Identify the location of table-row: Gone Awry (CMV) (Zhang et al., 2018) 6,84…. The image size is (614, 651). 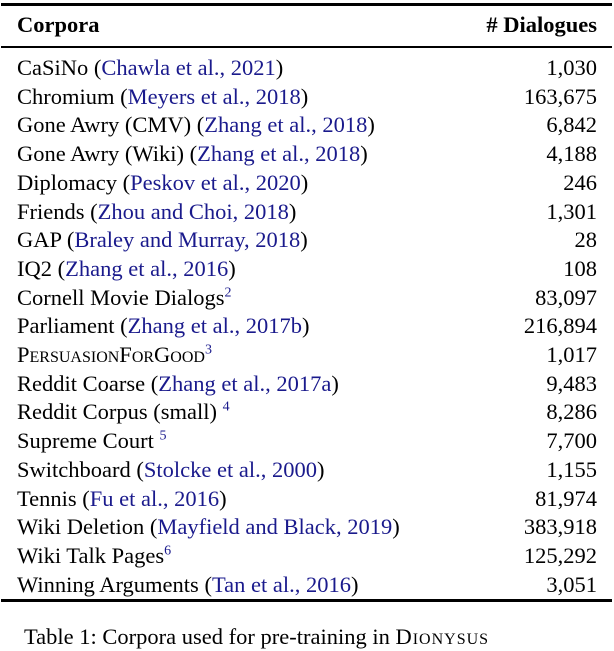
(307, 125).